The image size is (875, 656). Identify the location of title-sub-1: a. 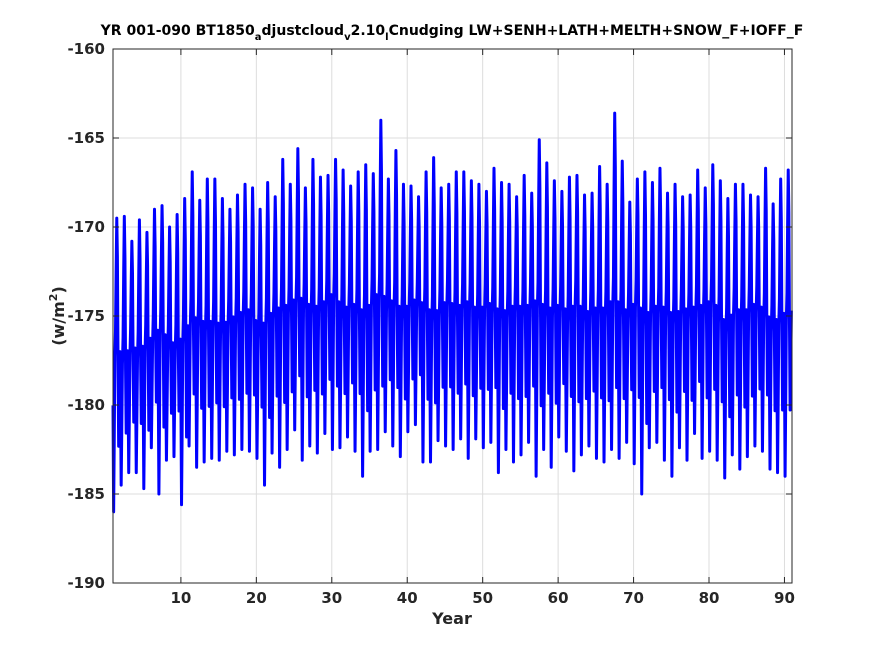
(258, 37).